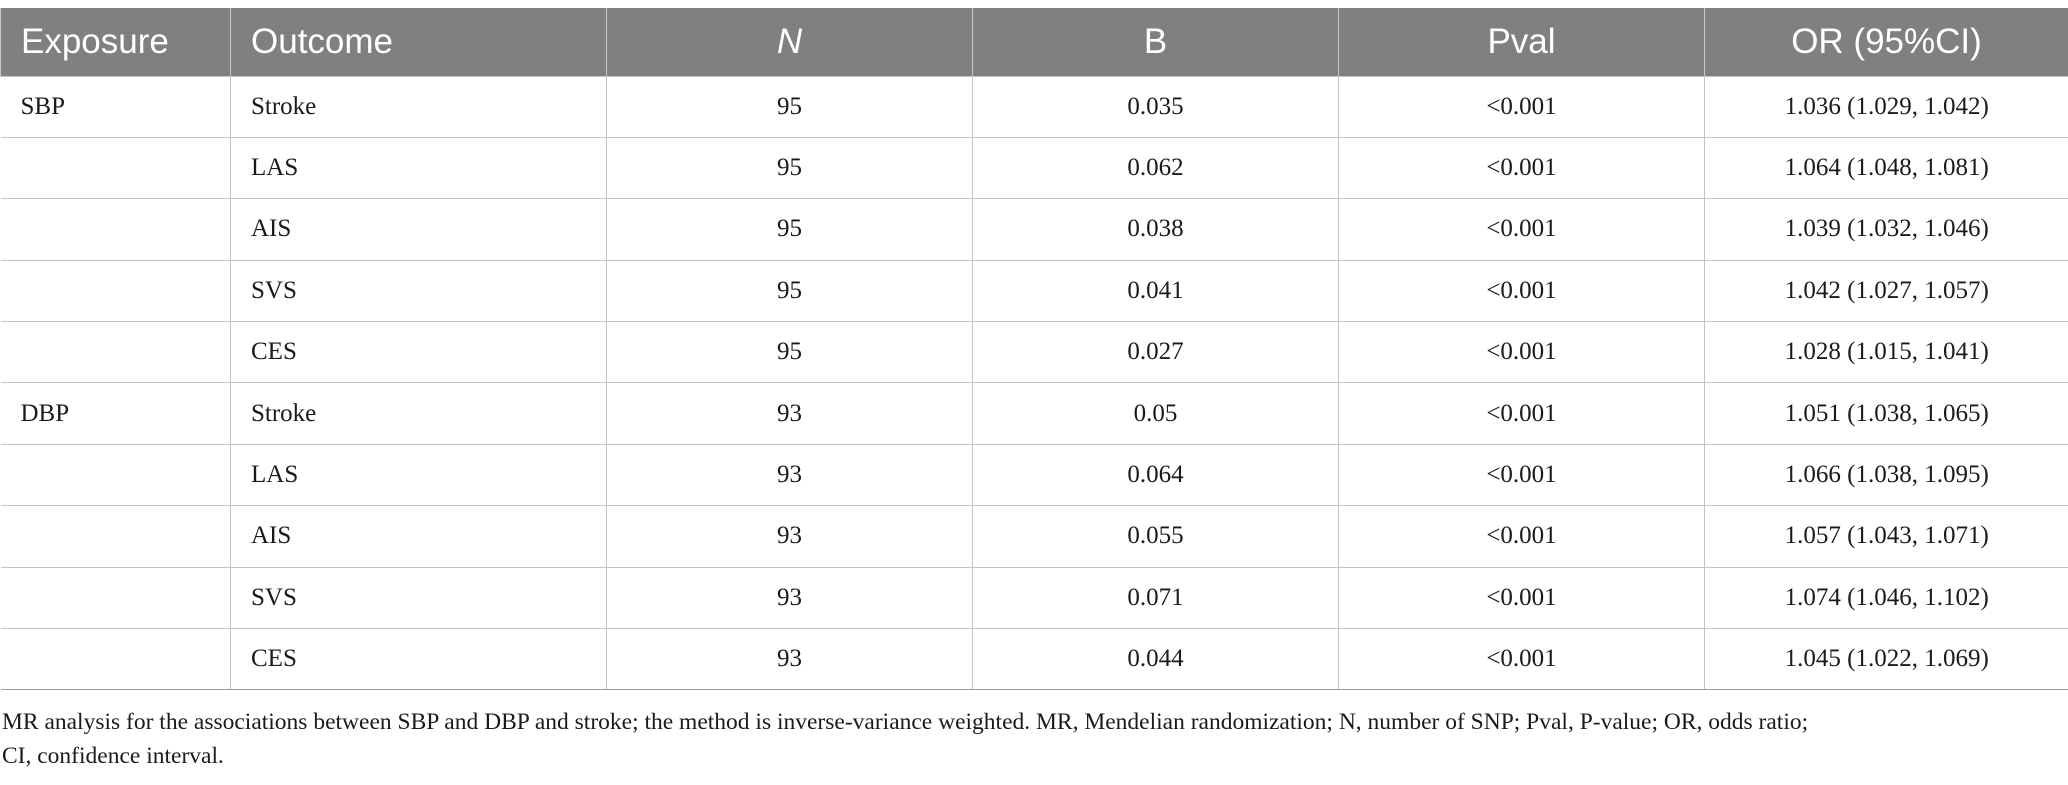 This screenshot has width=2068, height=785. Describe the element at coordinates (1155, 413) in the screenshot. I see `cell-b: 0.05` at that location.